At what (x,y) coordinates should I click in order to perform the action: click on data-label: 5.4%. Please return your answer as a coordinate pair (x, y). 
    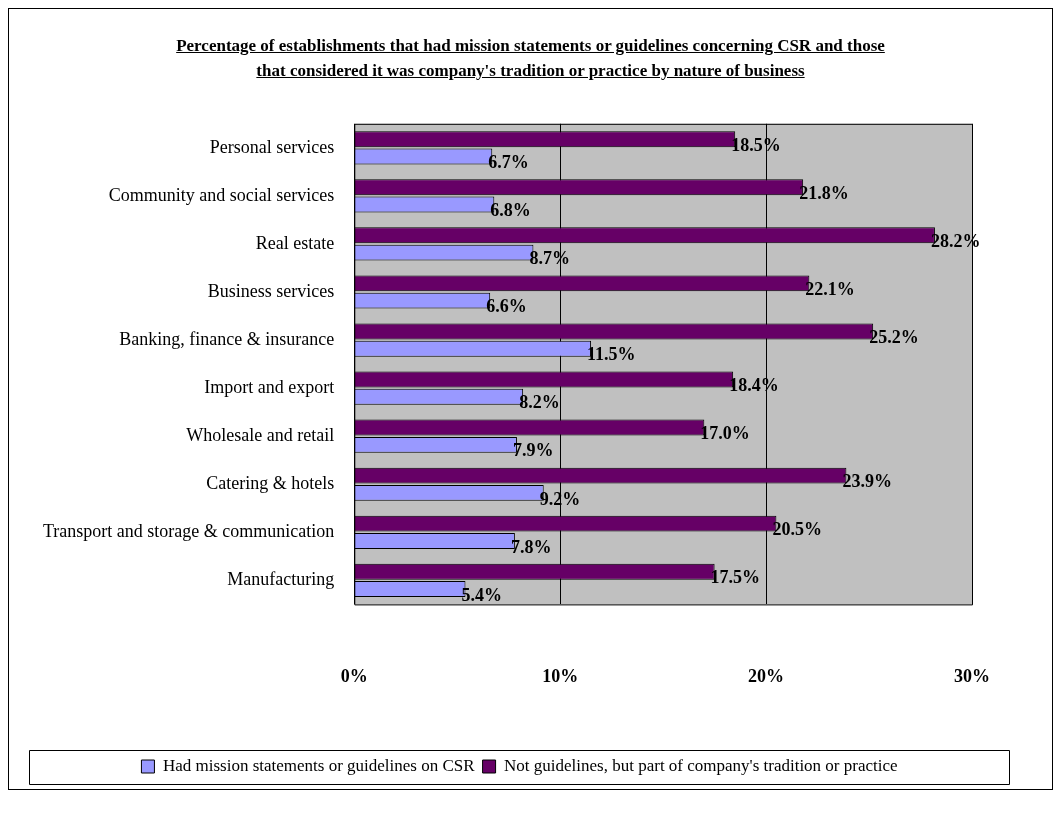
    Looking at the image, I should click on (481, 594).